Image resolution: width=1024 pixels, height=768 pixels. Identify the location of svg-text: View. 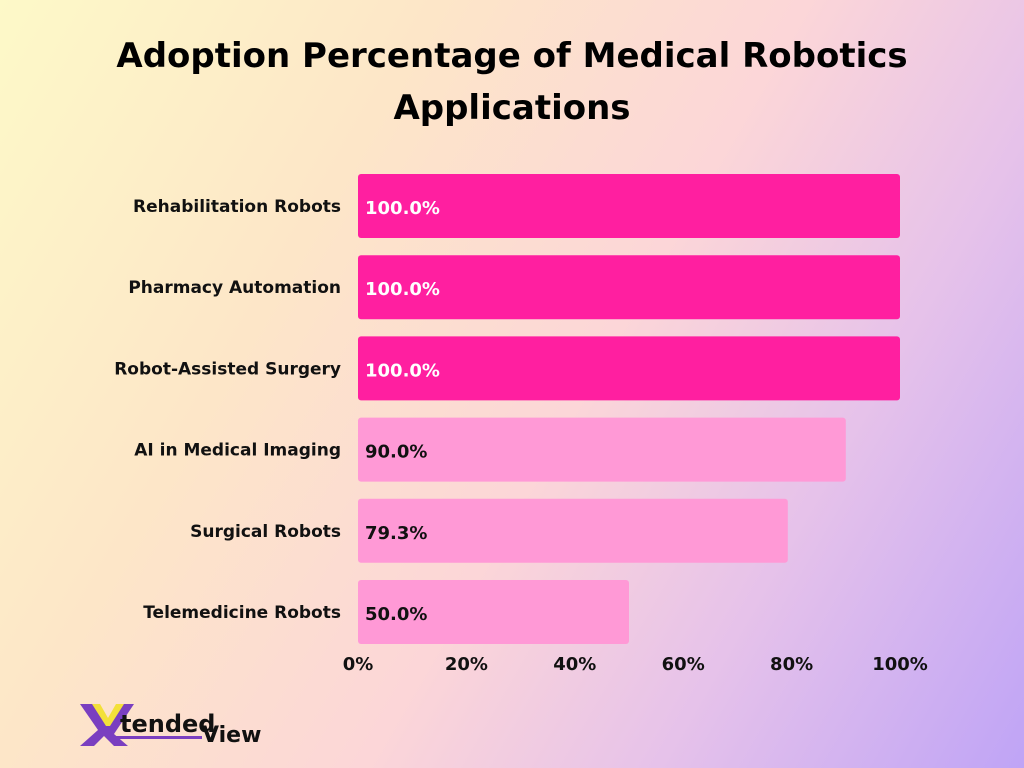
(231, 735).